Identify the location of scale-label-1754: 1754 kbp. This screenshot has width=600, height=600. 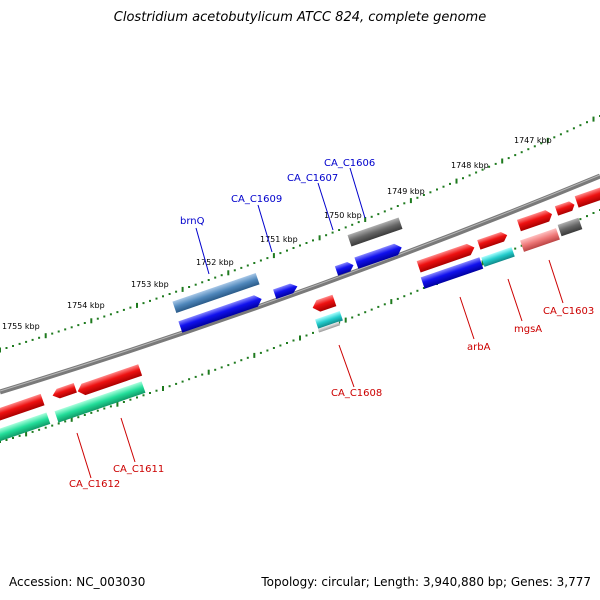
(86, 305).